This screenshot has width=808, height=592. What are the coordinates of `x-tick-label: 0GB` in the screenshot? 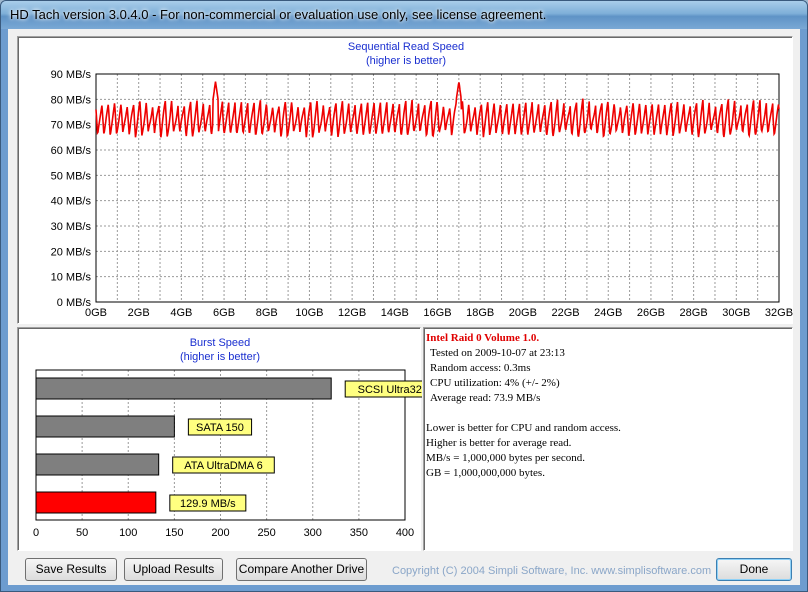 It's located at (96, 313).